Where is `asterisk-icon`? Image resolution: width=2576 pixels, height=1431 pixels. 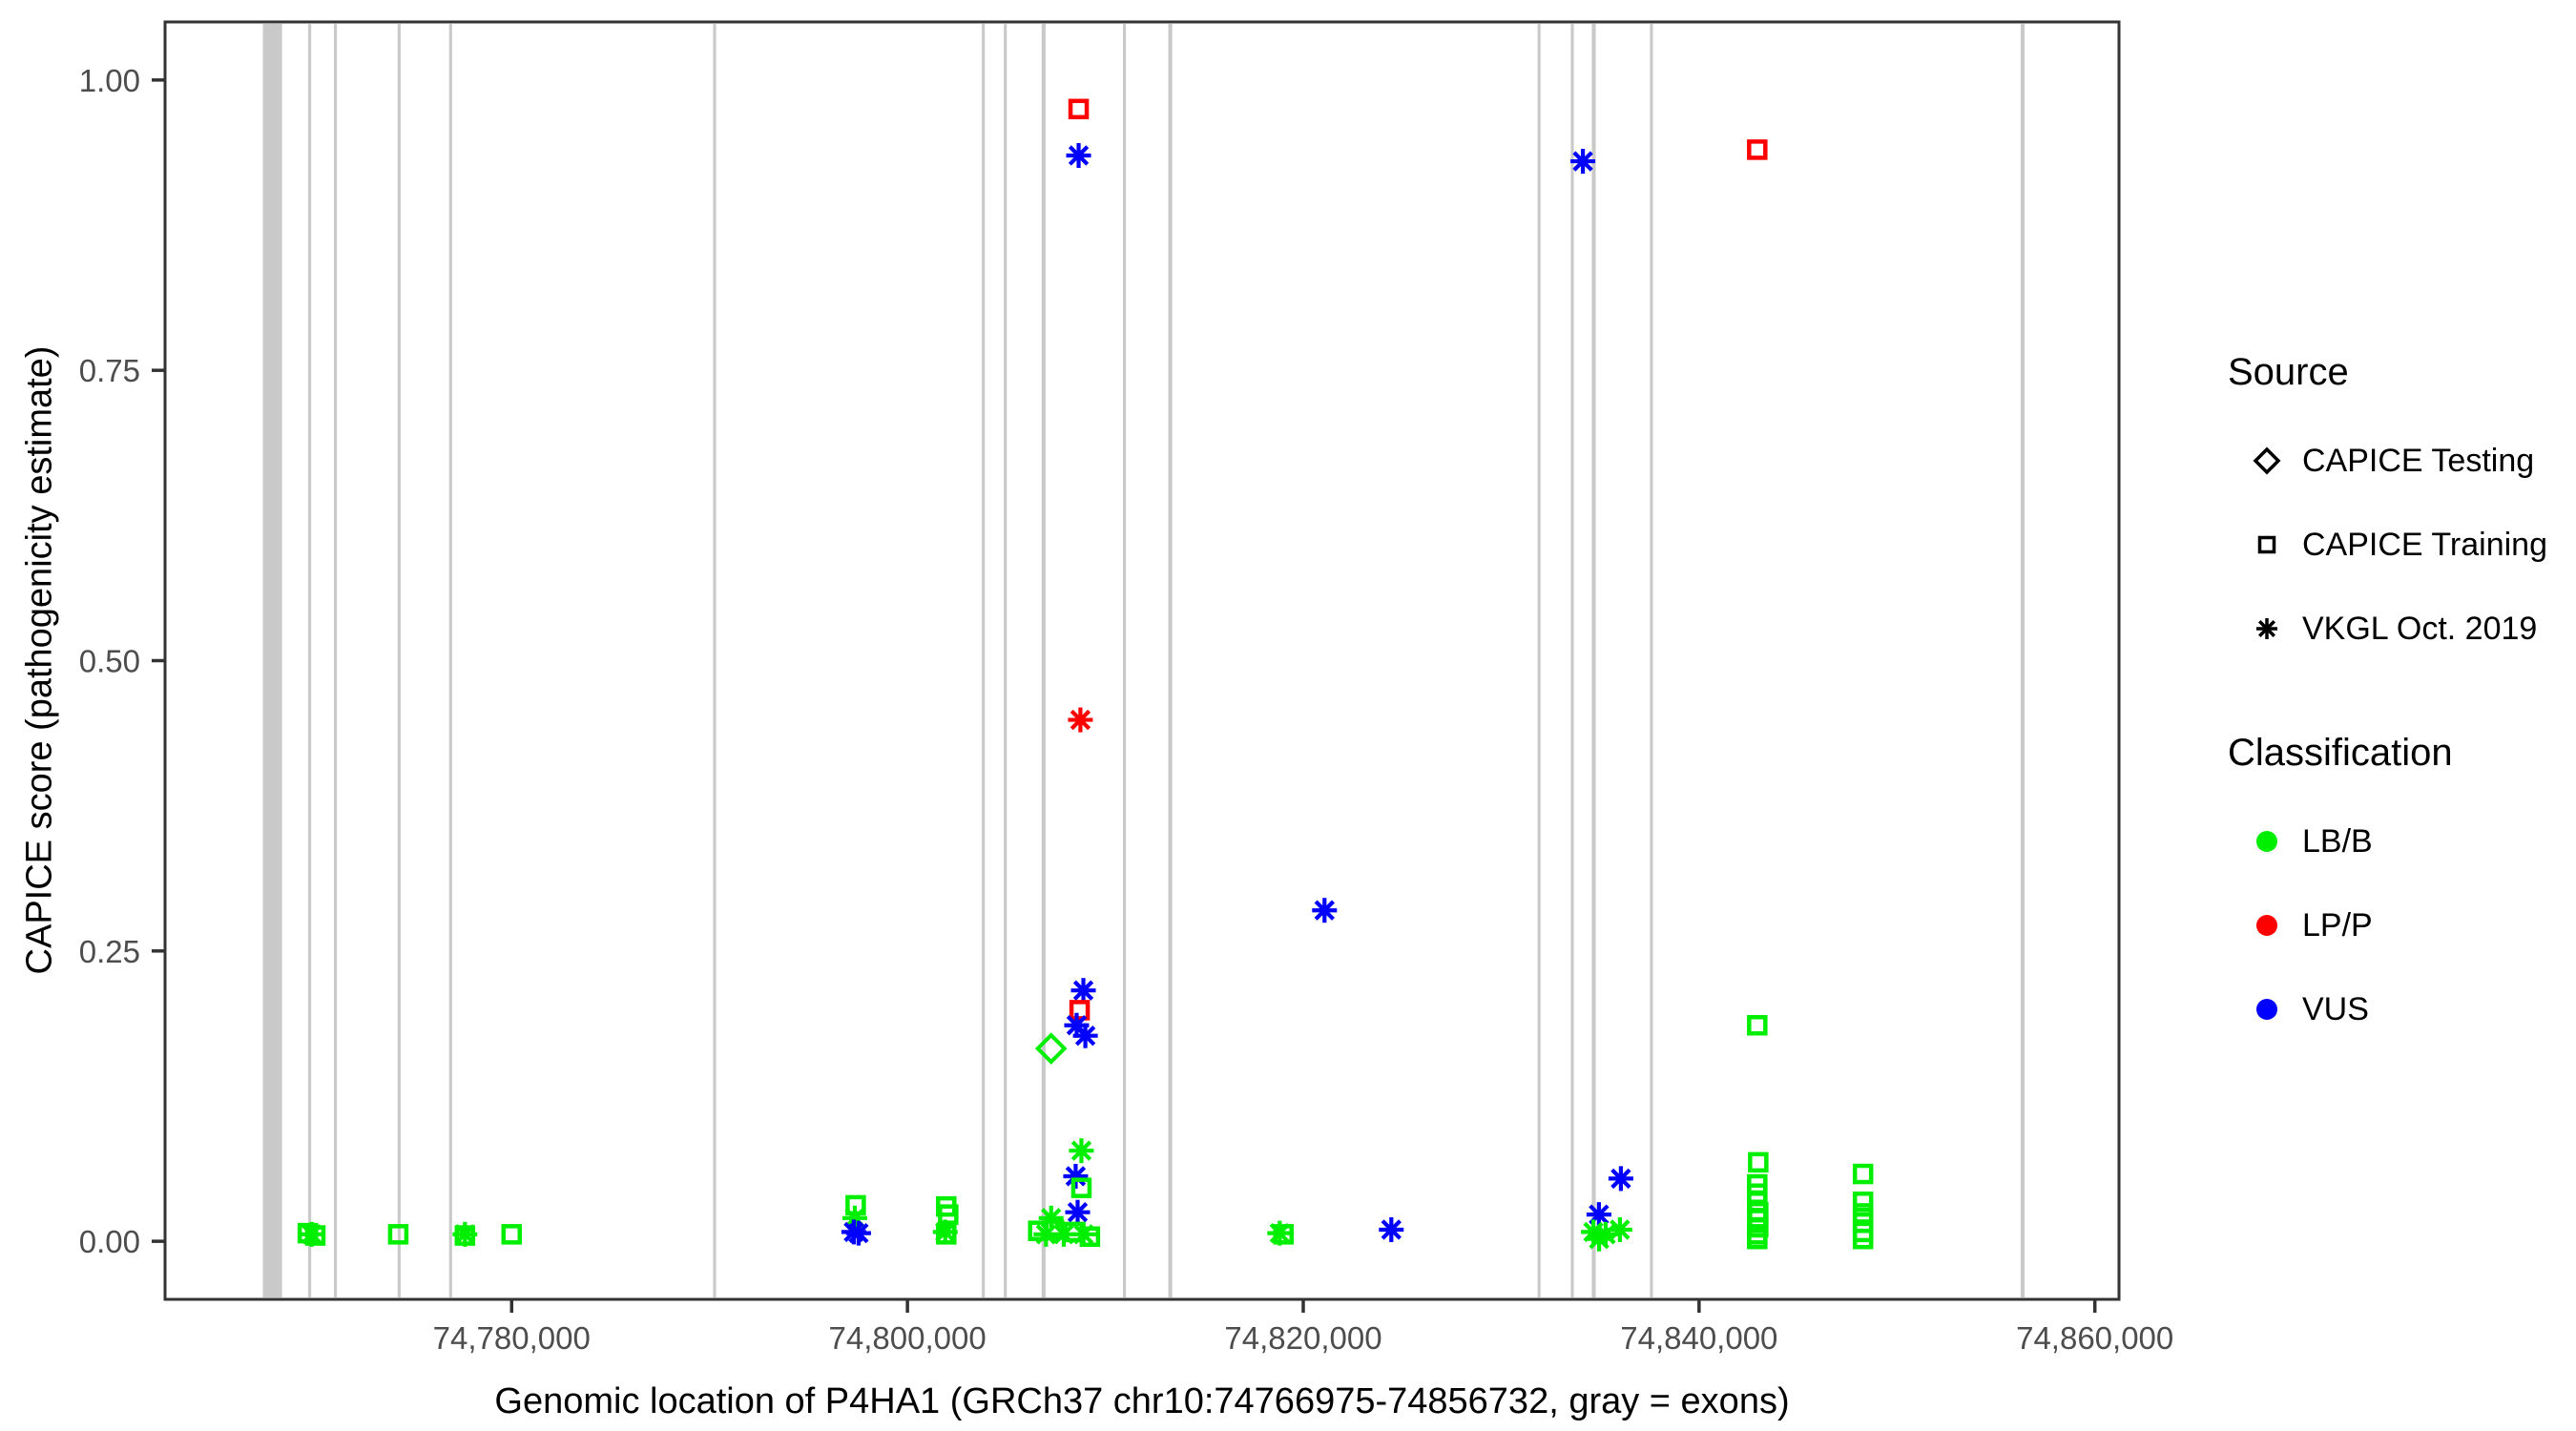 asterisk-icon is located at coordinates (2266, 628).